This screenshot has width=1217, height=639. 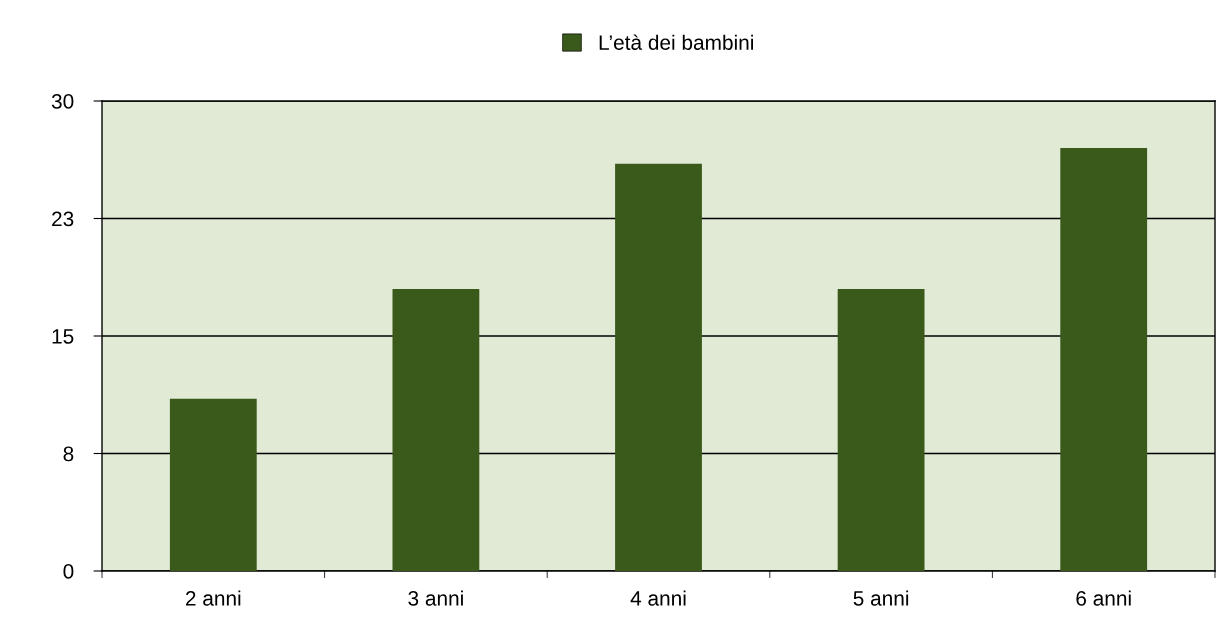 I want to click on x-tick-label: 4 anni, so click(x=658, y=598).